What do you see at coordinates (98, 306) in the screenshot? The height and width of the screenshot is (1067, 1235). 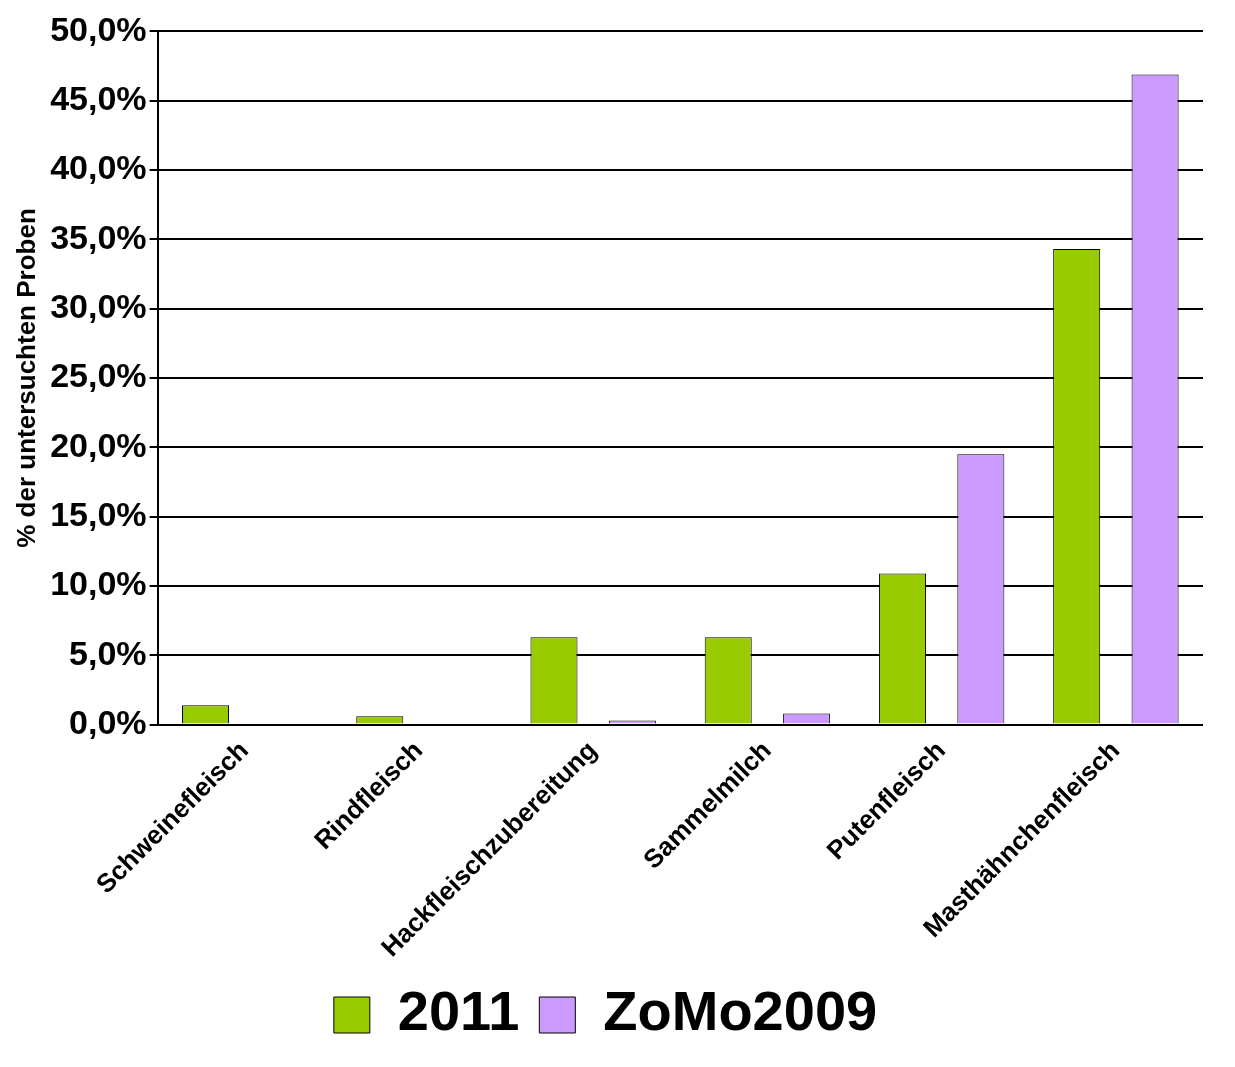 I see `y-tick-label: 30,0%` at bounding box center [98, 306].